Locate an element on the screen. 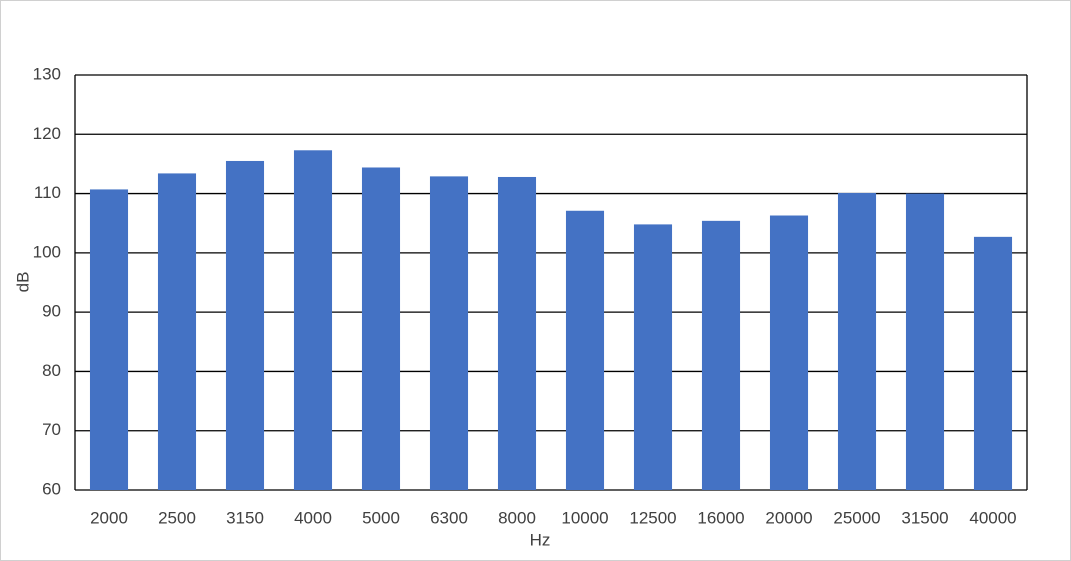 The width and height of the screenshot is (1071, 561). y-tick-label: 130 is located at coordinates (47, 73).